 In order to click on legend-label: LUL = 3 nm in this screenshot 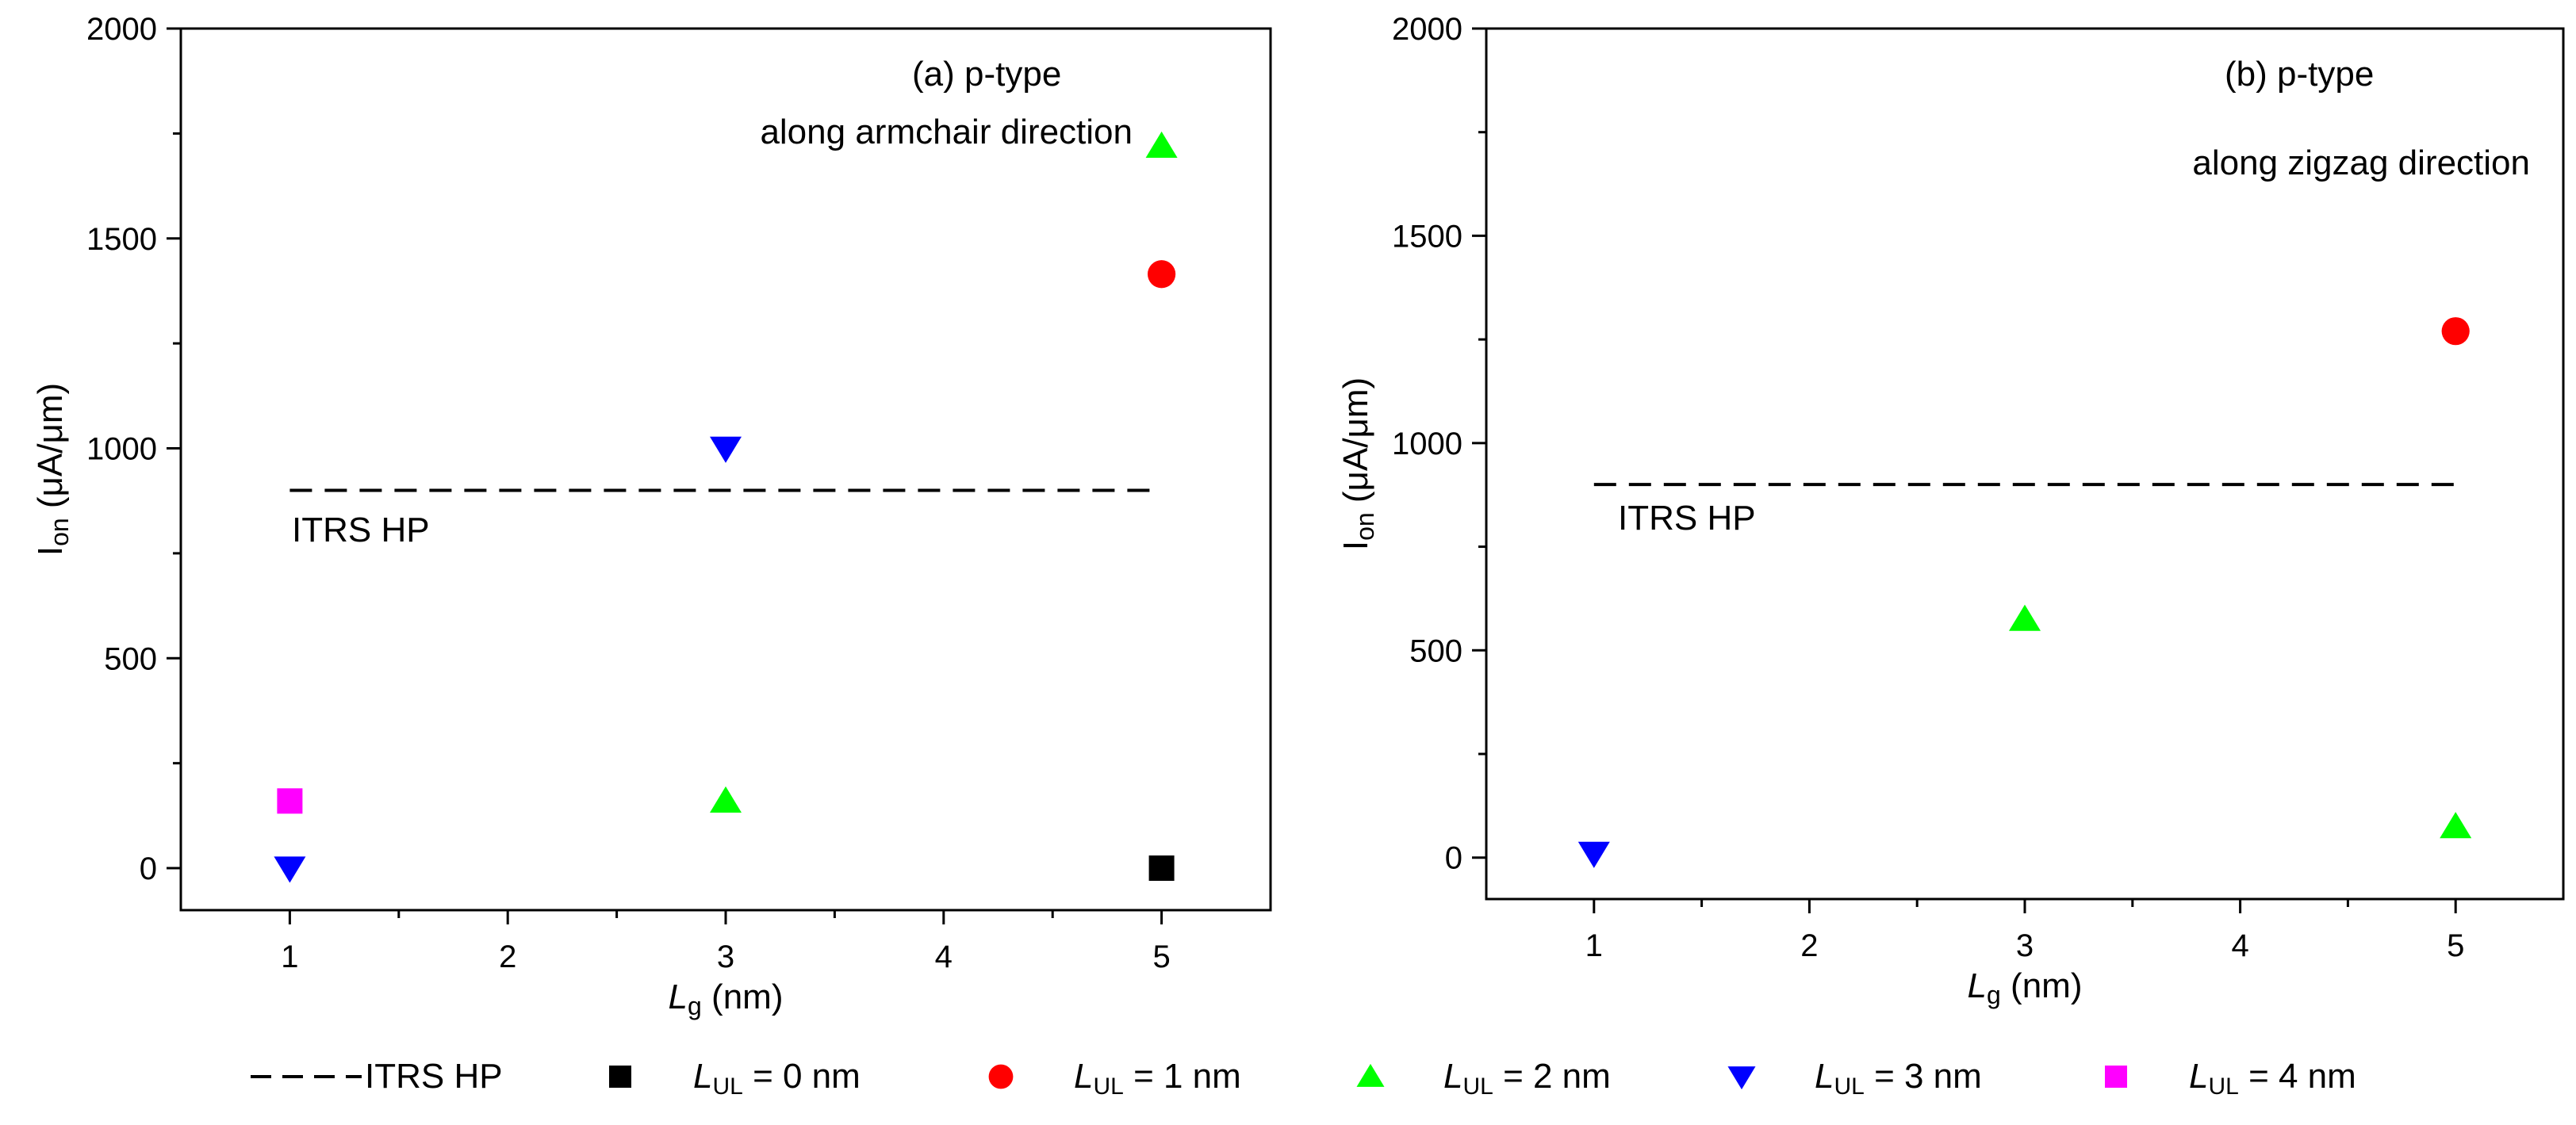, I will do `click(1899, 1079)`.